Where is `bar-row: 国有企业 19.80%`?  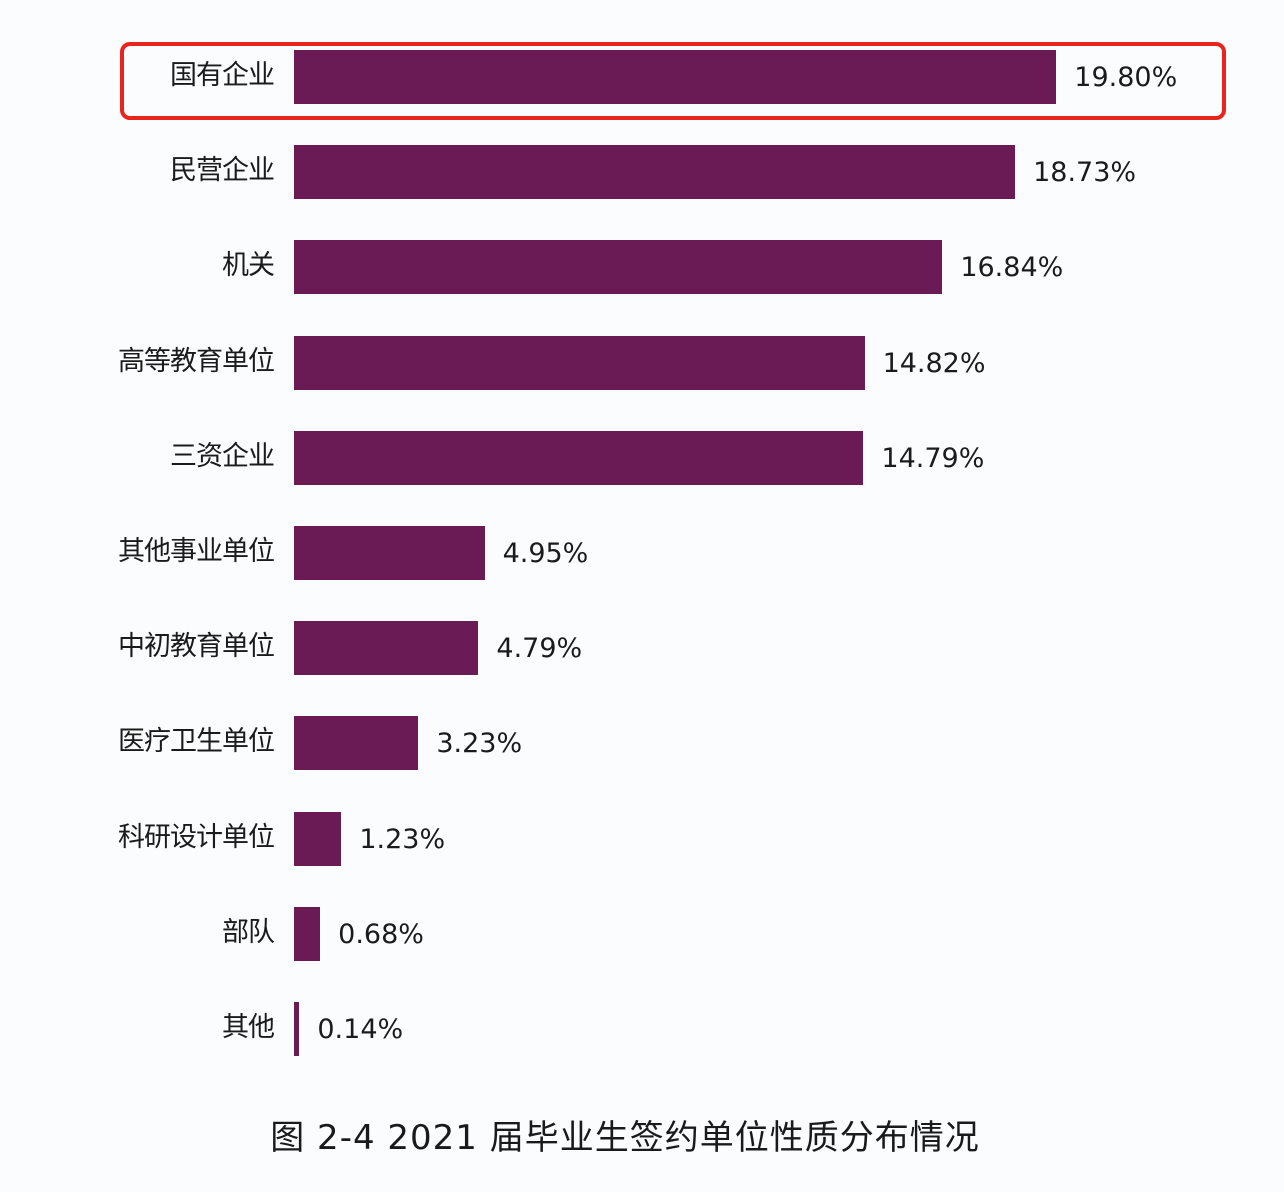
bar-row: 国有企业 19.80% is located at coordinates (642, 76).